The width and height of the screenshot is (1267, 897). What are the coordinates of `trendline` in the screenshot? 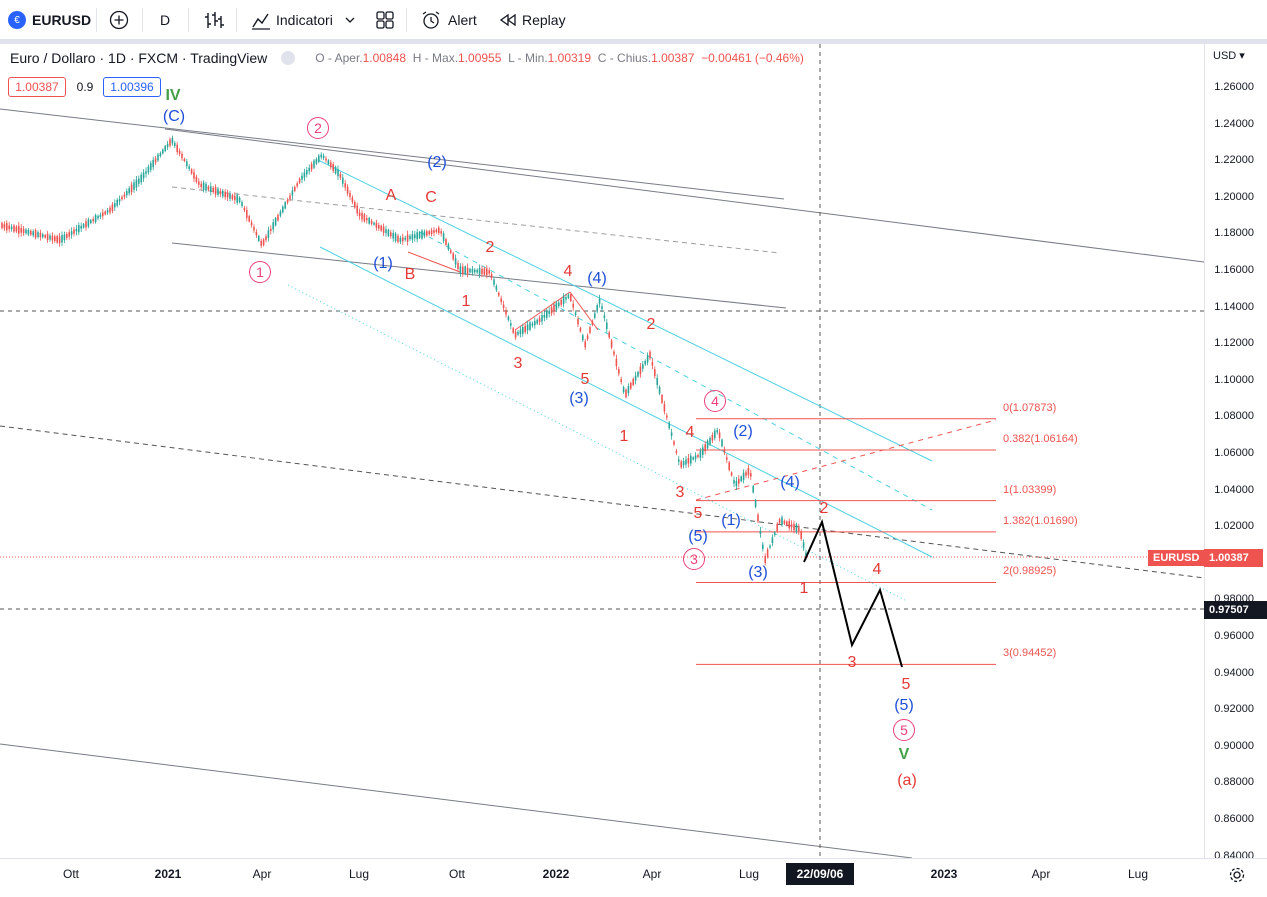 It's located at (479, 275).